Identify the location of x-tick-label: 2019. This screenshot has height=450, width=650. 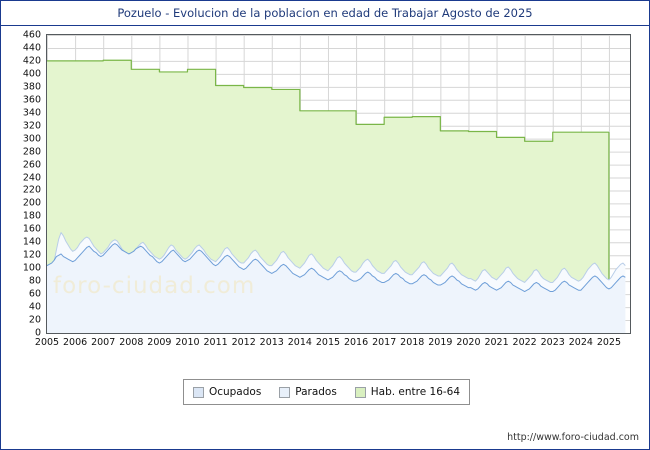
(440, 342).